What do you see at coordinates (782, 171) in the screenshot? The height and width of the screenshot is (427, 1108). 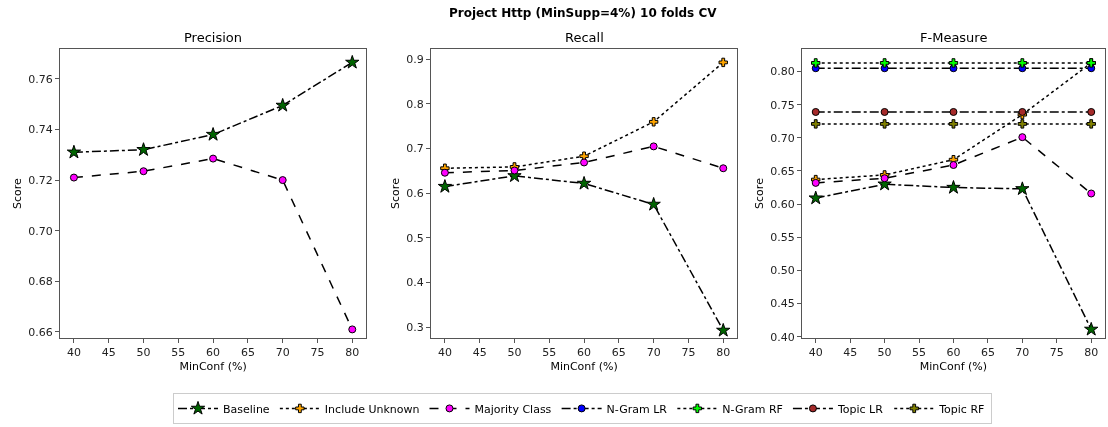 I see `y-tick-label: 0.65` at bounding box center [782, 171].